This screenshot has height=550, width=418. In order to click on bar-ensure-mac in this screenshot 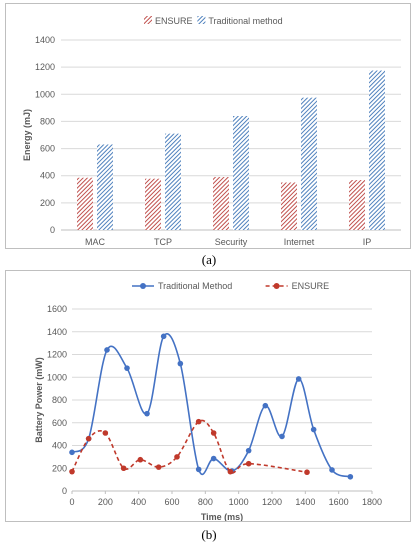, I will do `click(85, 203)`.